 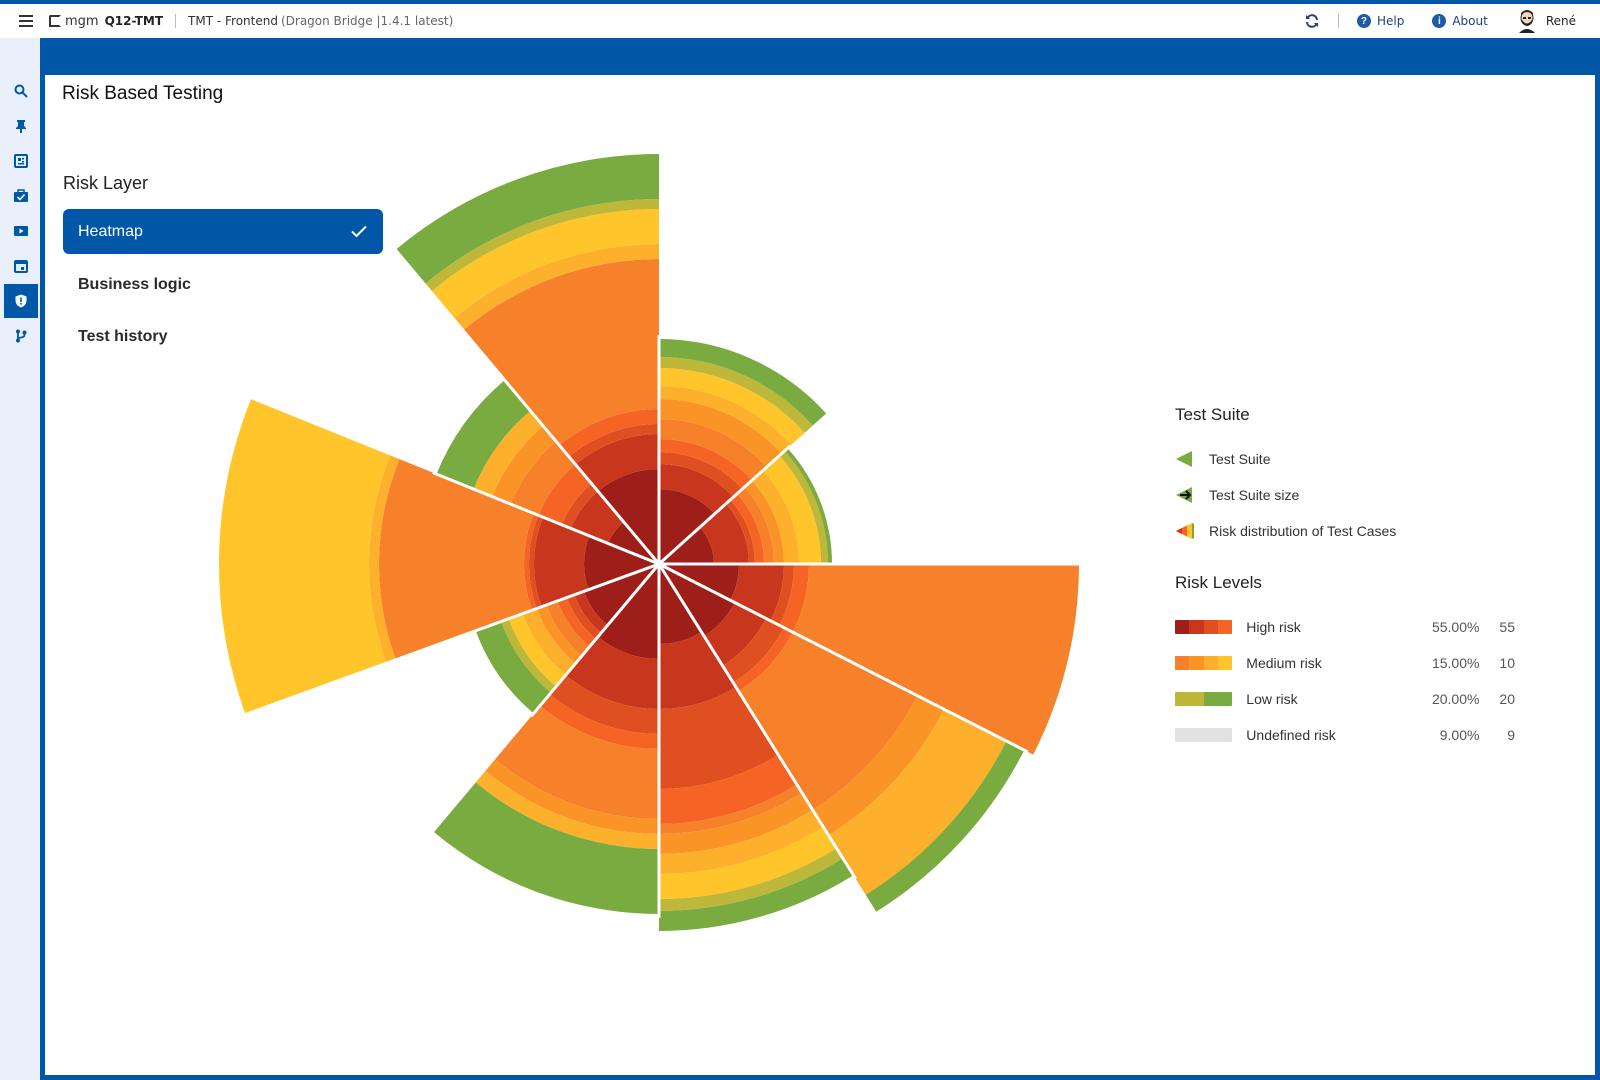 I want to click on risk-level-count: 10, so click(x=1507, y=663).